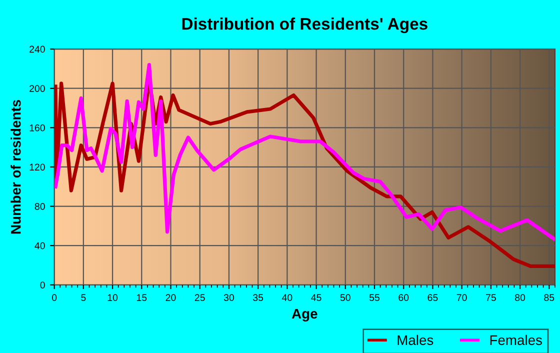  I want to click on y-axis-title: Number of residents, so click(15, 167).